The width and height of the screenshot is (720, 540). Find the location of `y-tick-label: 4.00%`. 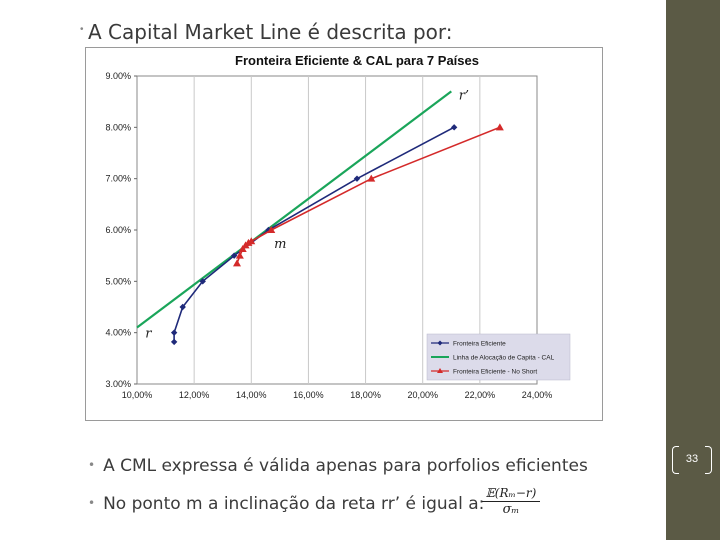

y-tick-label: 4.00% is located at coordinates (118, 333).